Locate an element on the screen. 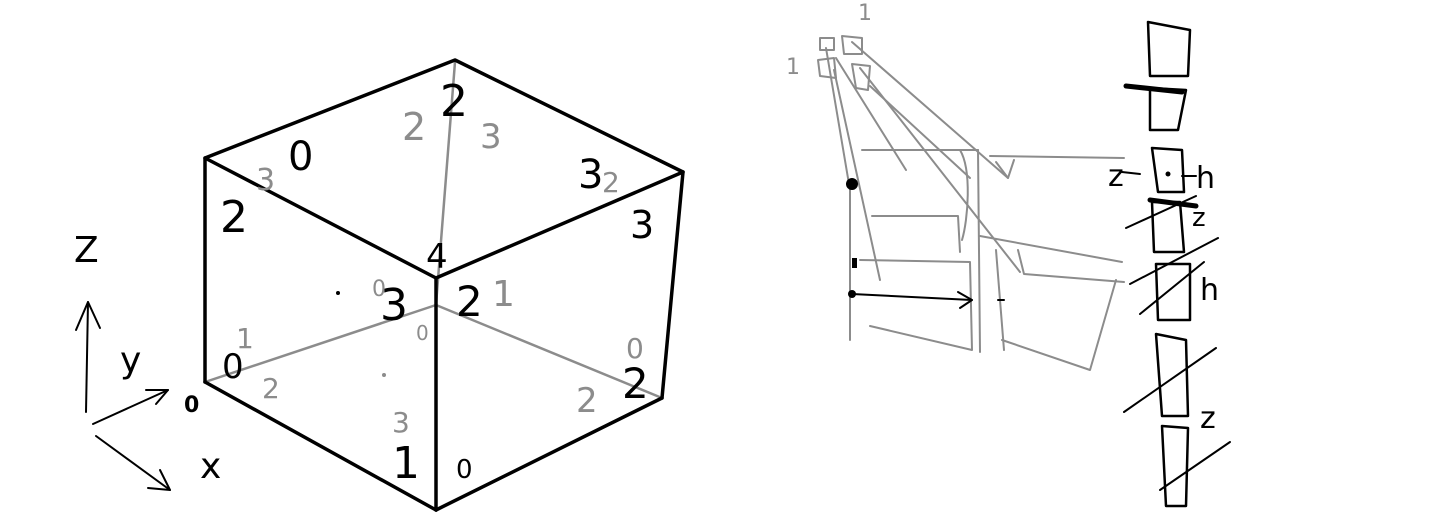 The height and width of the screenshot is (524, 1440). cube-label-bottom-1: 1 is located at coordinates (406, 463).